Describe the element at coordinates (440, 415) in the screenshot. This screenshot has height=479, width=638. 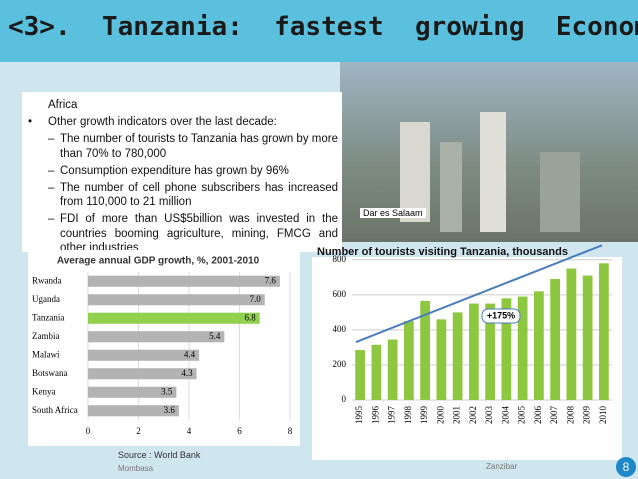
I see `x-tick-label: 2000` at that location.